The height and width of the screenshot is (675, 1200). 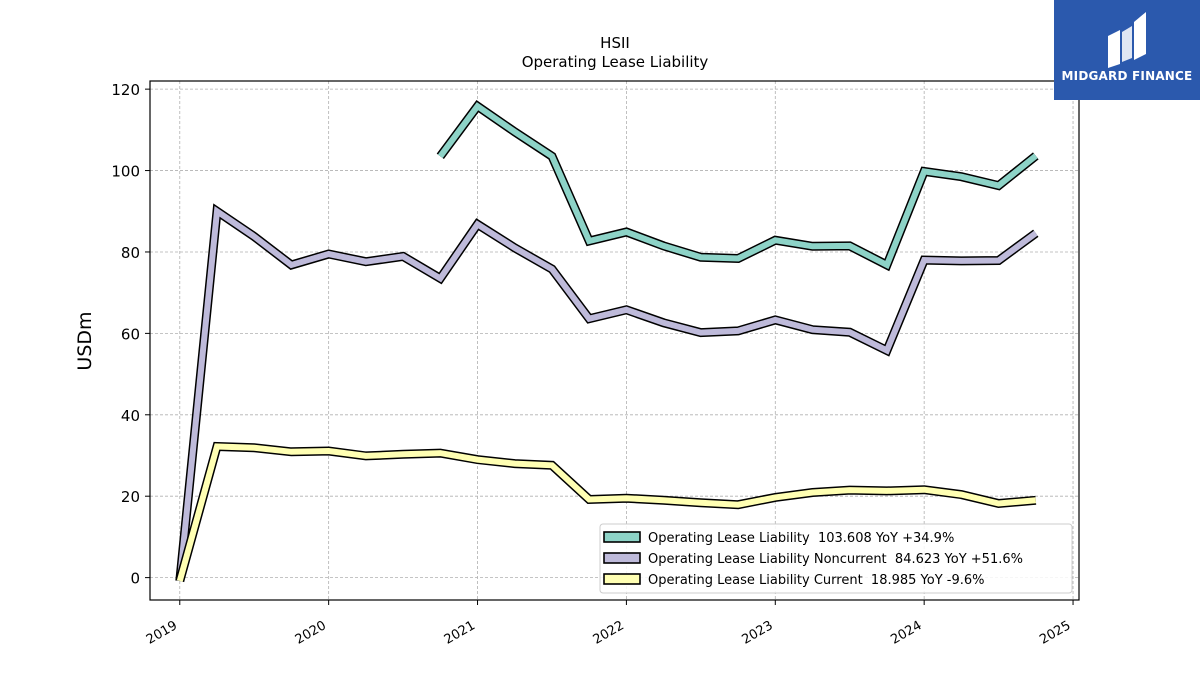 What do you see at coordinates (85, 340) in the screenshot?
I see `y-axis-label: USDm` at bounding box center [85, 340].